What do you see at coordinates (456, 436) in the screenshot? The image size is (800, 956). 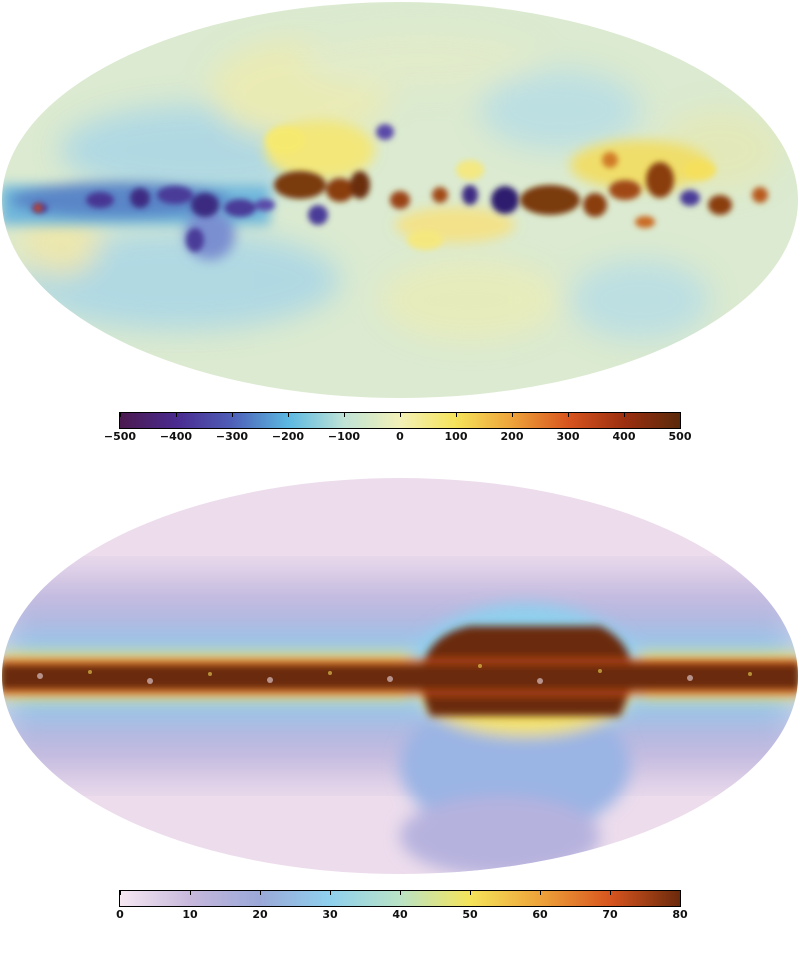 I see `colorbar-tick-label: 100` at bounding box center [456, 436].